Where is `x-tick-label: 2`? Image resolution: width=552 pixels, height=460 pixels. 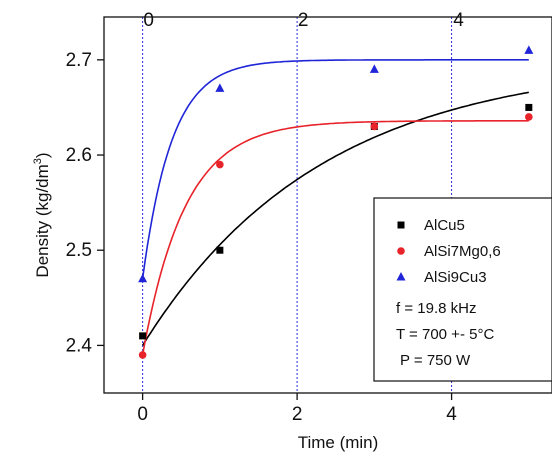 x-tick-label: 2 is located at coordinates (297, 414).